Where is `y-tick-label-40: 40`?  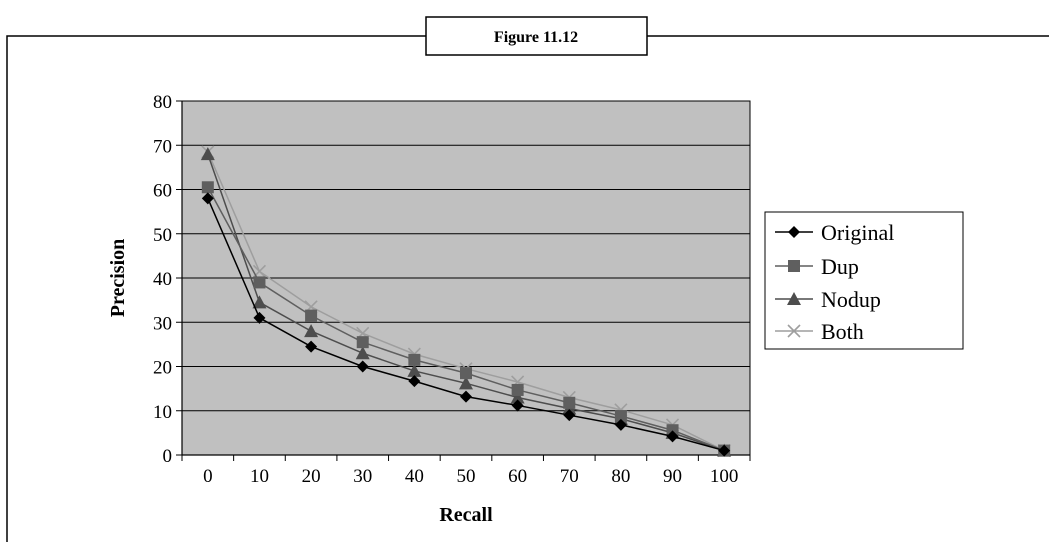 y-tick-label-40: 40 is located at coordinates (162, 279).